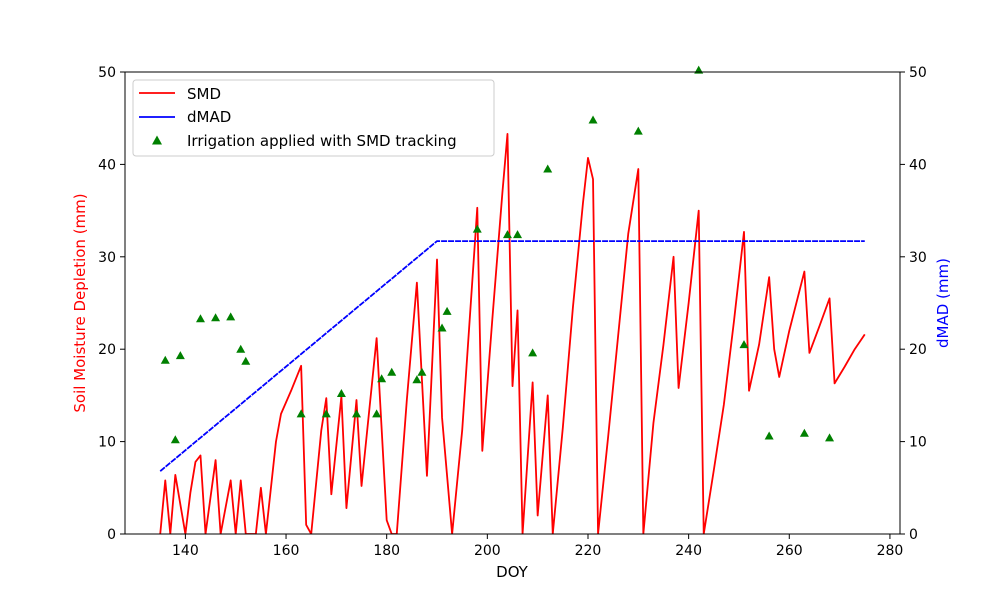 This screenshot has width=1000, height=600. What do you see at coordinates (688, 551) in the screenshot?
I see `x-tick-label: 240` at bounding box center [688, 551].